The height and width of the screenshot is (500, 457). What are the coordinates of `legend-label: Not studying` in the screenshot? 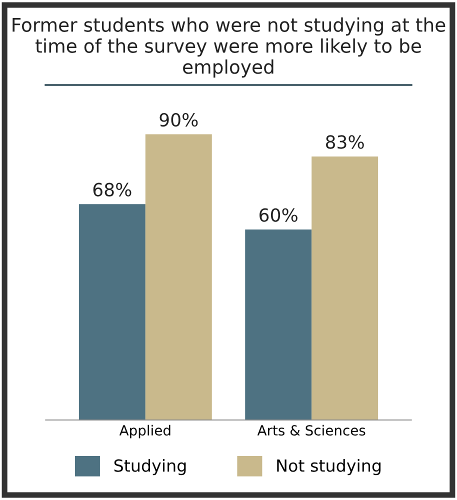 It's located at (329, 467).